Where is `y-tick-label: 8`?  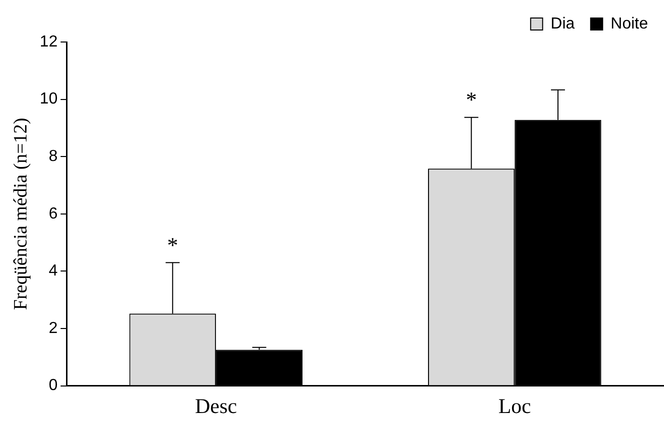
y-tick-label: 8 is located at coordinates (53, 157).